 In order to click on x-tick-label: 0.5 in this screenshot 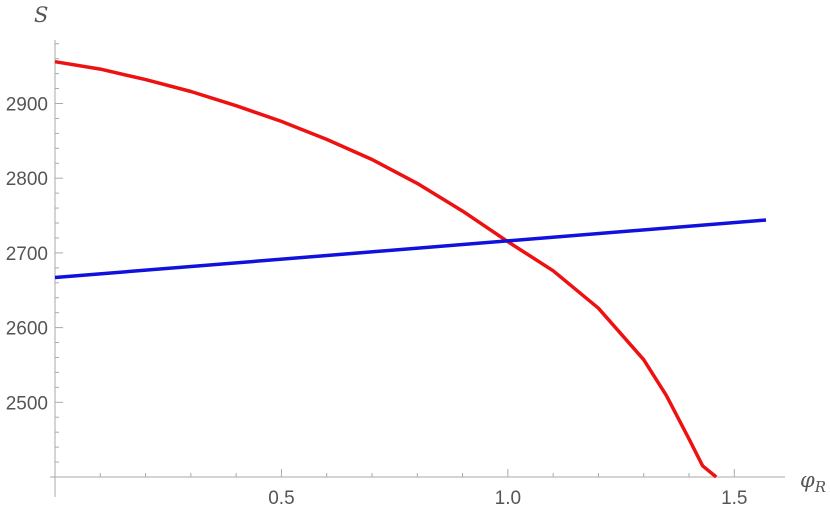, I will do `click(281, 498)`.